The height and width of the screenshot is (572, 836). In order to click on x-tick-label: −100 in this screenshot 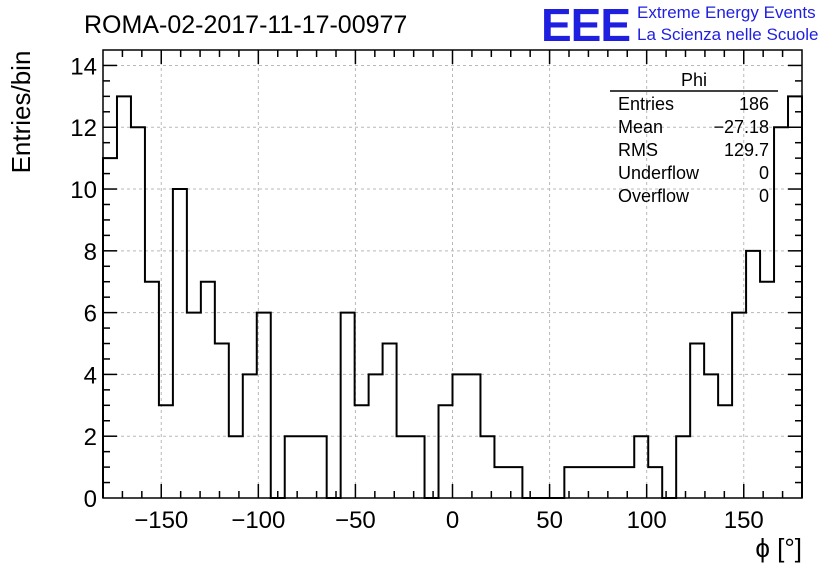, I will do `click(258, 520)`.